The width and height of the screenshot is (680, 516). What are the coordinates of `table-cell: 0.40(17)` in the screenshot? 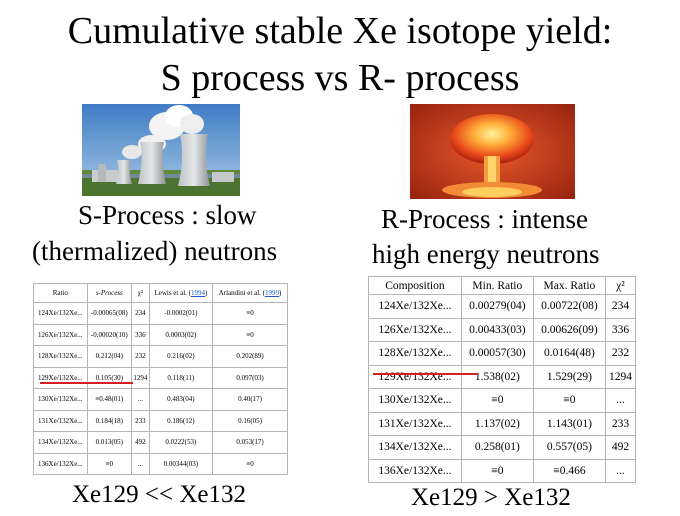 It's located at (250, 399).